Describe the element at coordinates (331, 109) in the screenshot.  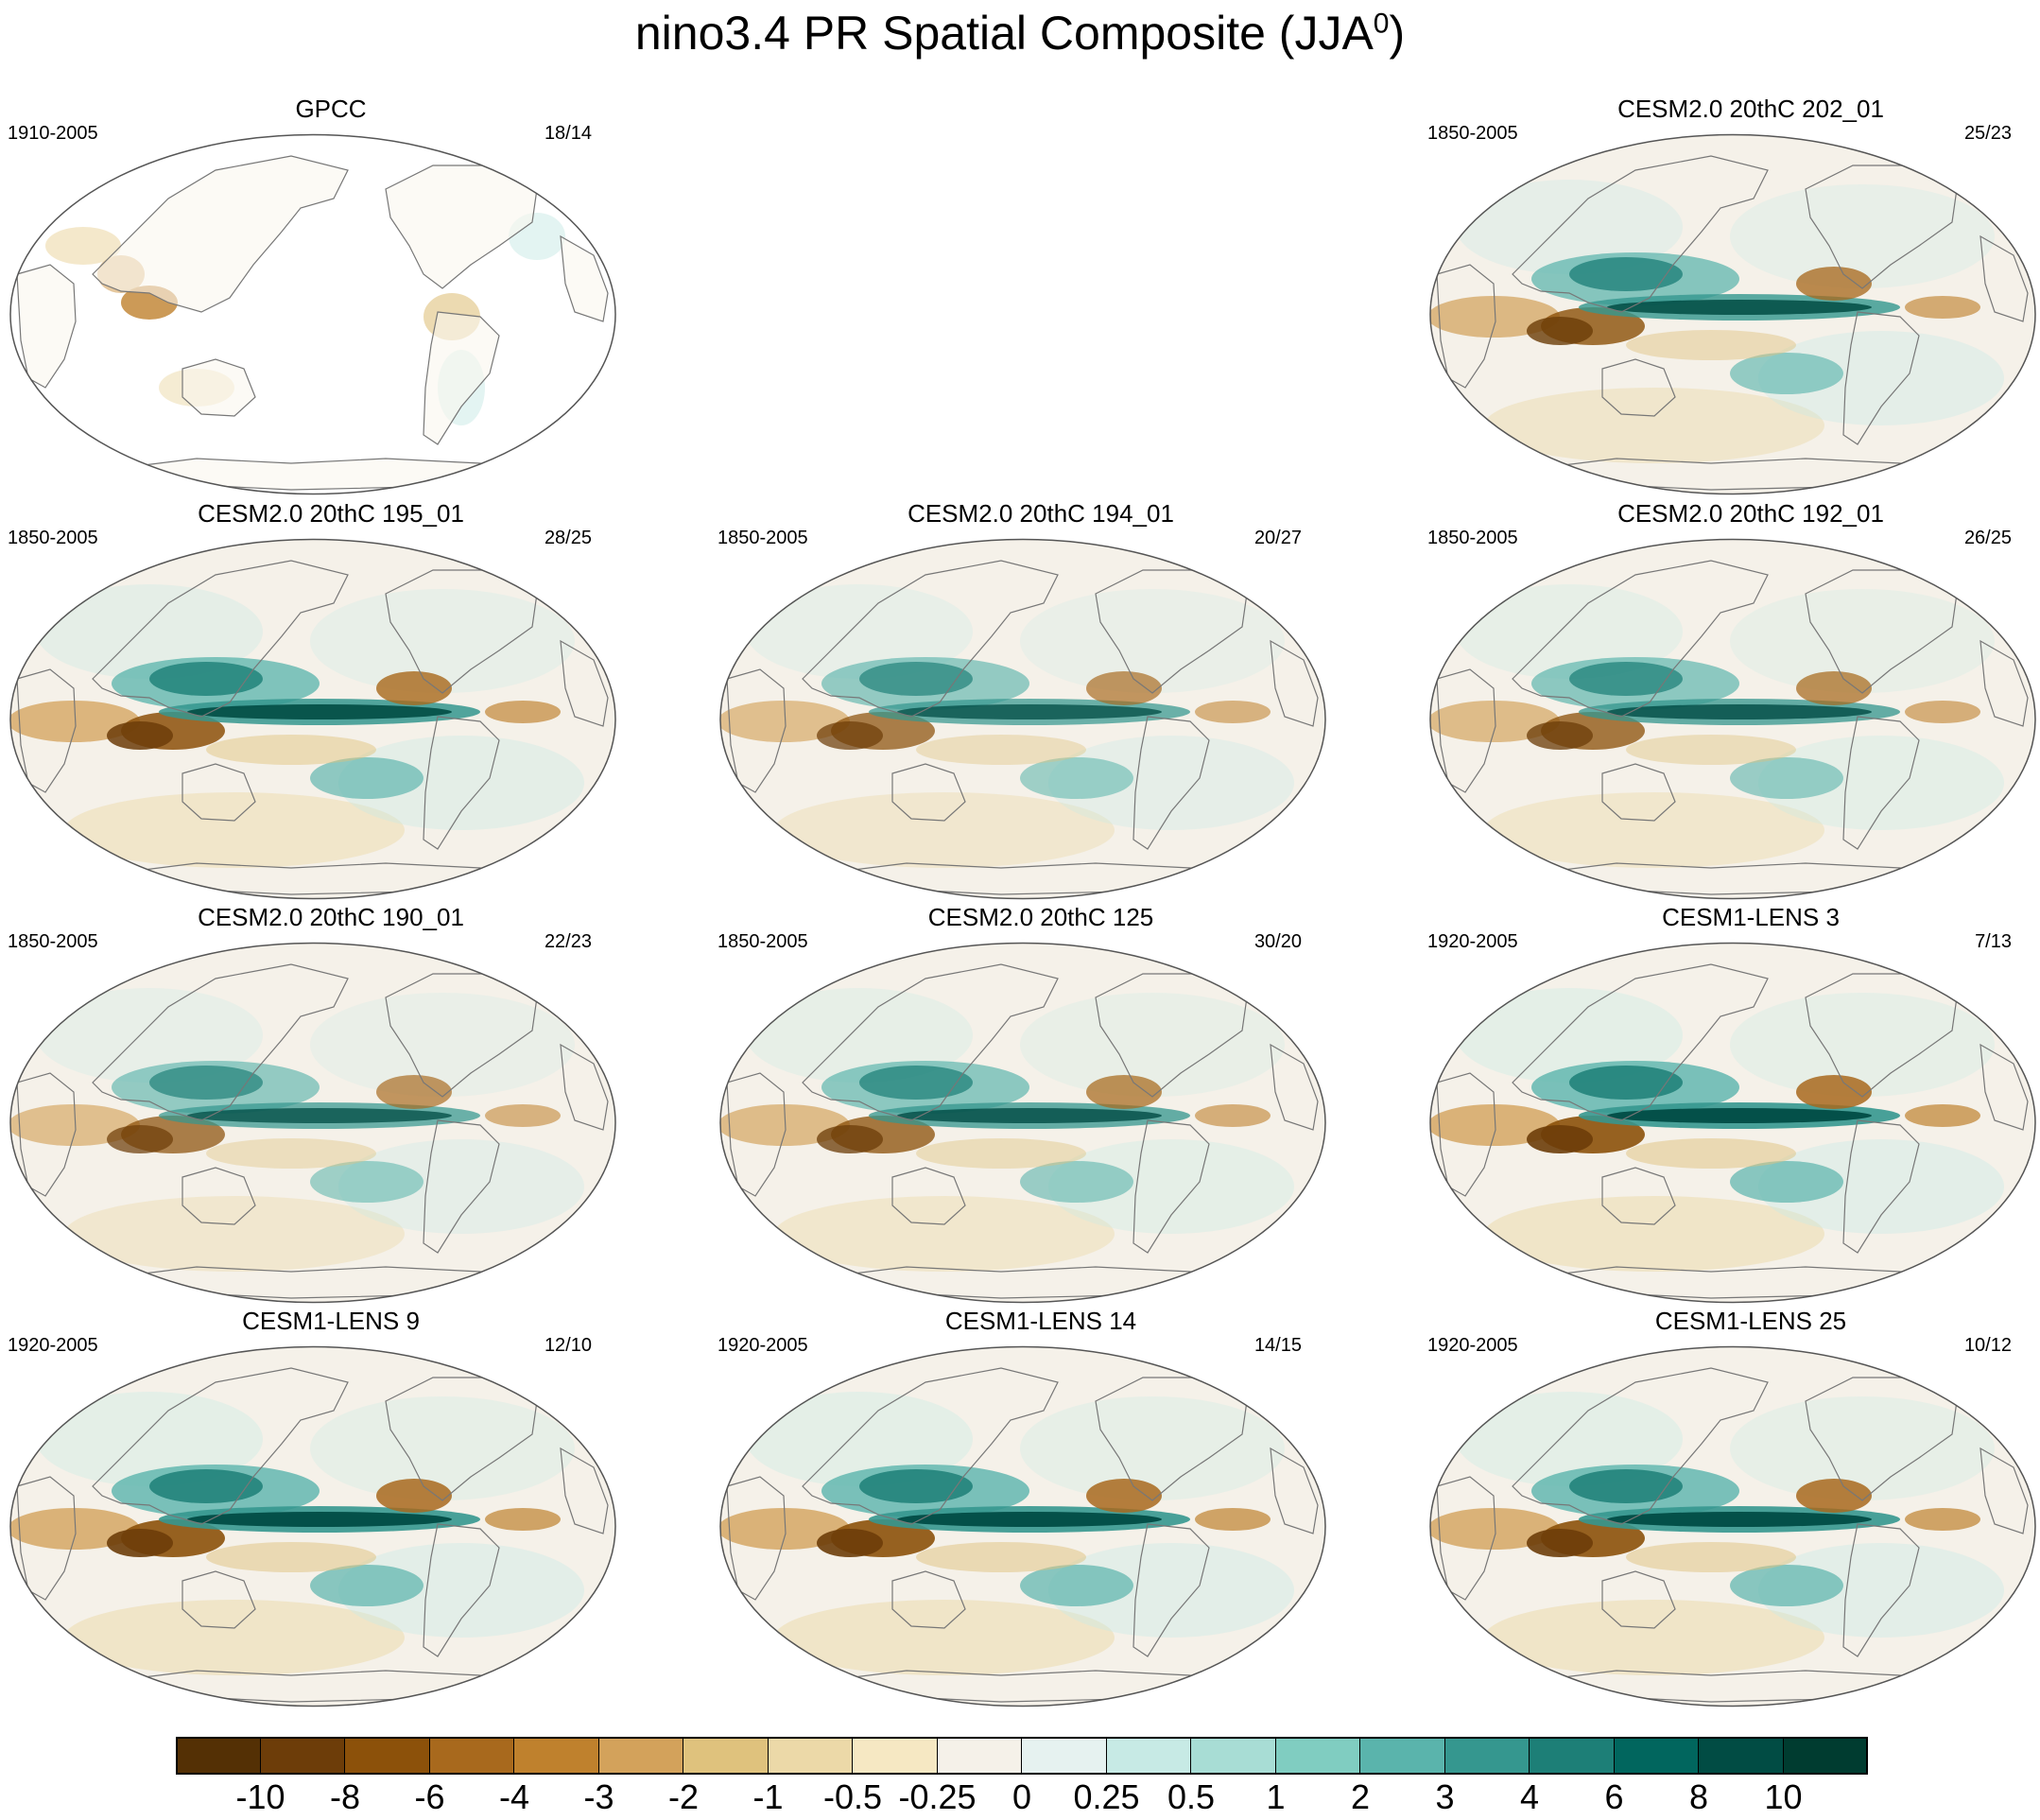
I see `panel-title: GPCC` at that location.